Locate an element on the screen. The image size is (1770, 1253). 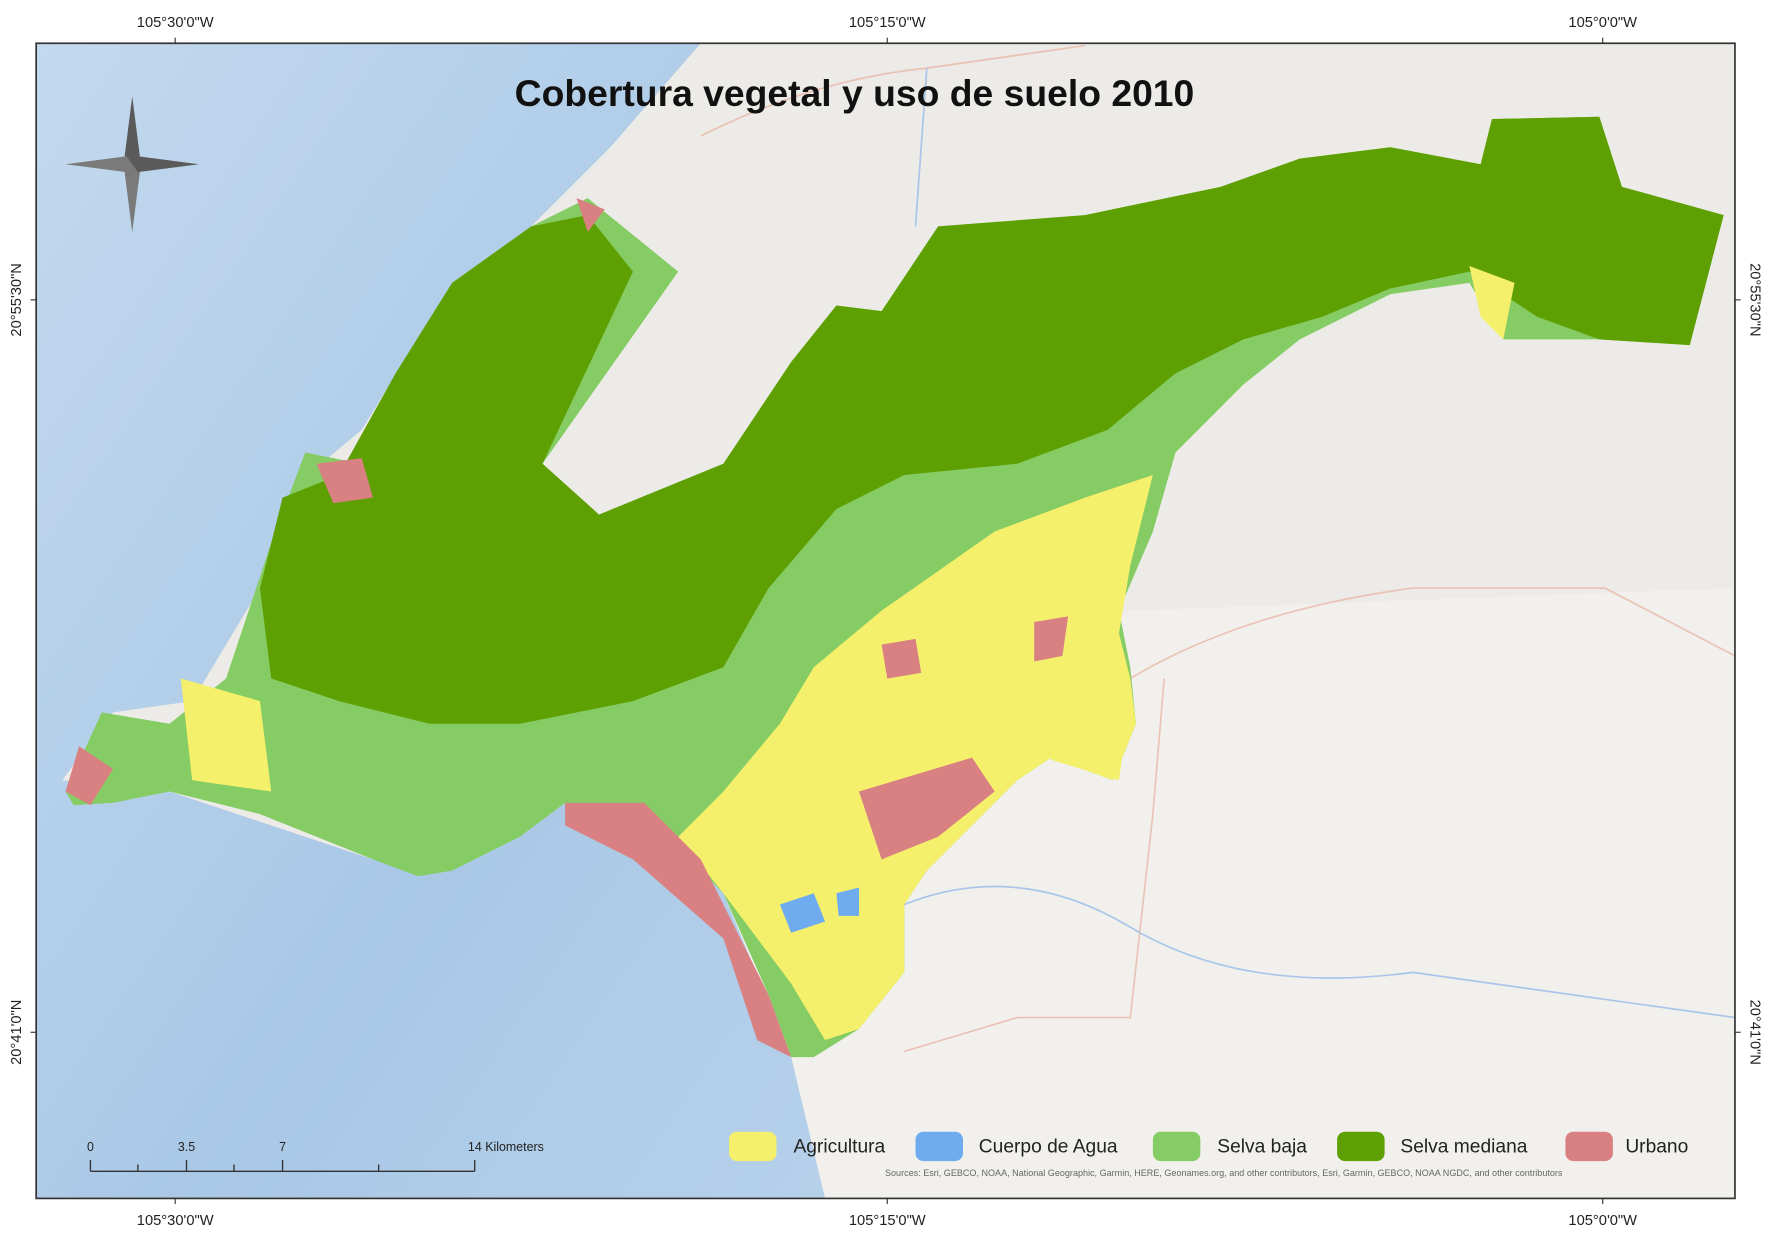
legend-label: Agricultura is located at coordinates (839, 1147).